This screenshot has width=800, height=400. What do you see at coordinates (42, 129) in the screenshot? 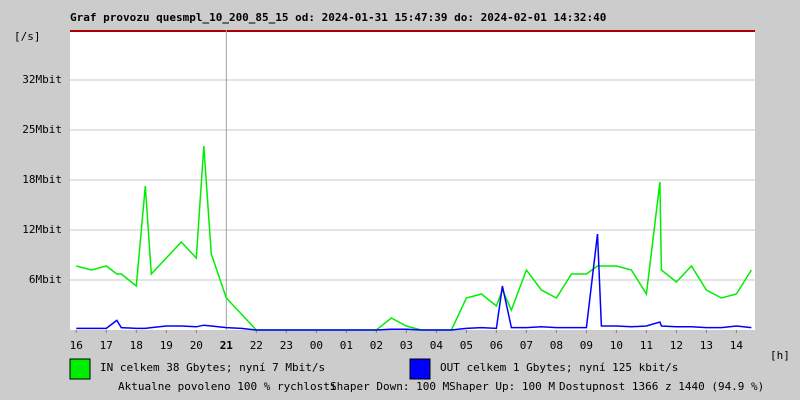
I see `y-tick-label: 25Mbit` at bounding box center [42, 129].